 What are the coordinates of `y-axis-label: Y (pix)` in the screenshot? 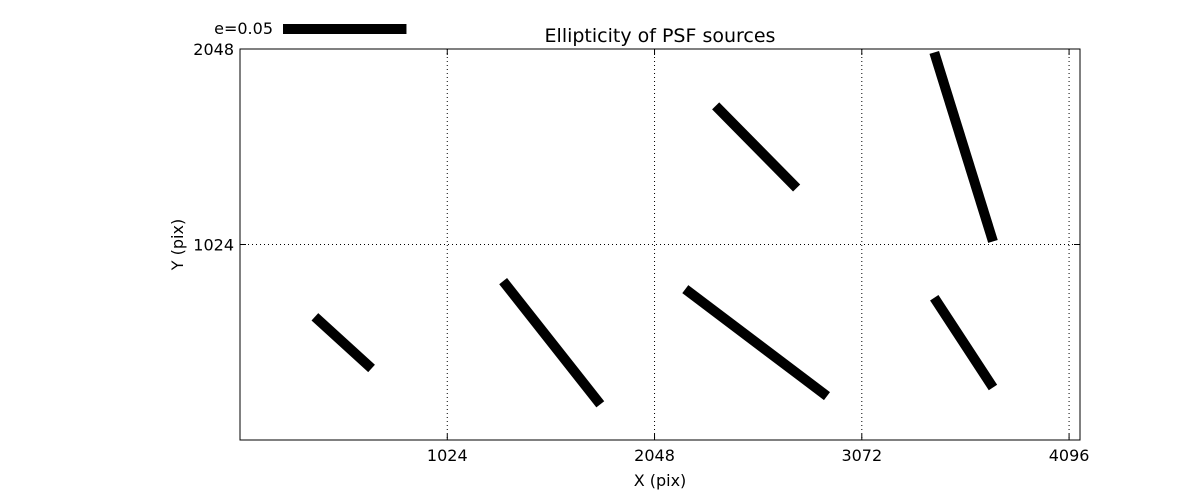 It's located at (177, 245).